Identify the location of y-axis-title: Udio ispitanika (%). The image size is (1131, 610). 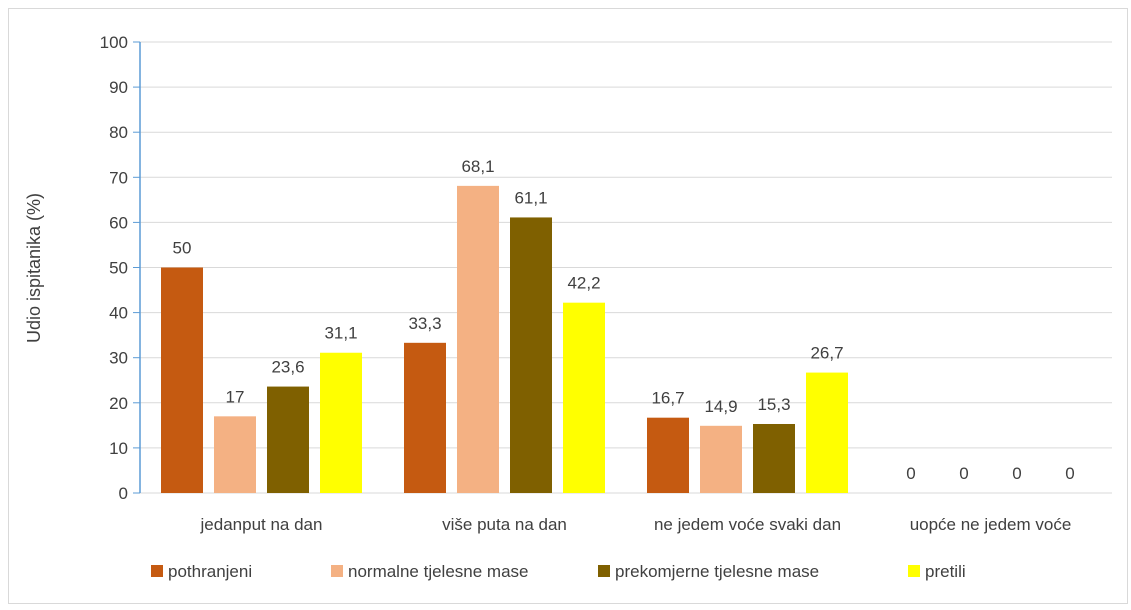
(34, 268).